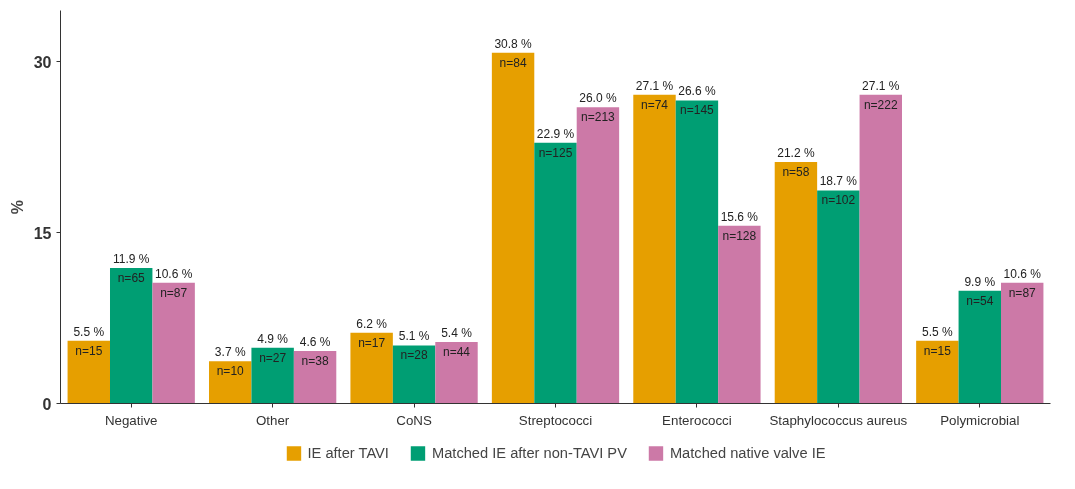  Describe the element at coordinates (838, 181) in the screenshot. I see `data-label: 18.7 %` at that location.